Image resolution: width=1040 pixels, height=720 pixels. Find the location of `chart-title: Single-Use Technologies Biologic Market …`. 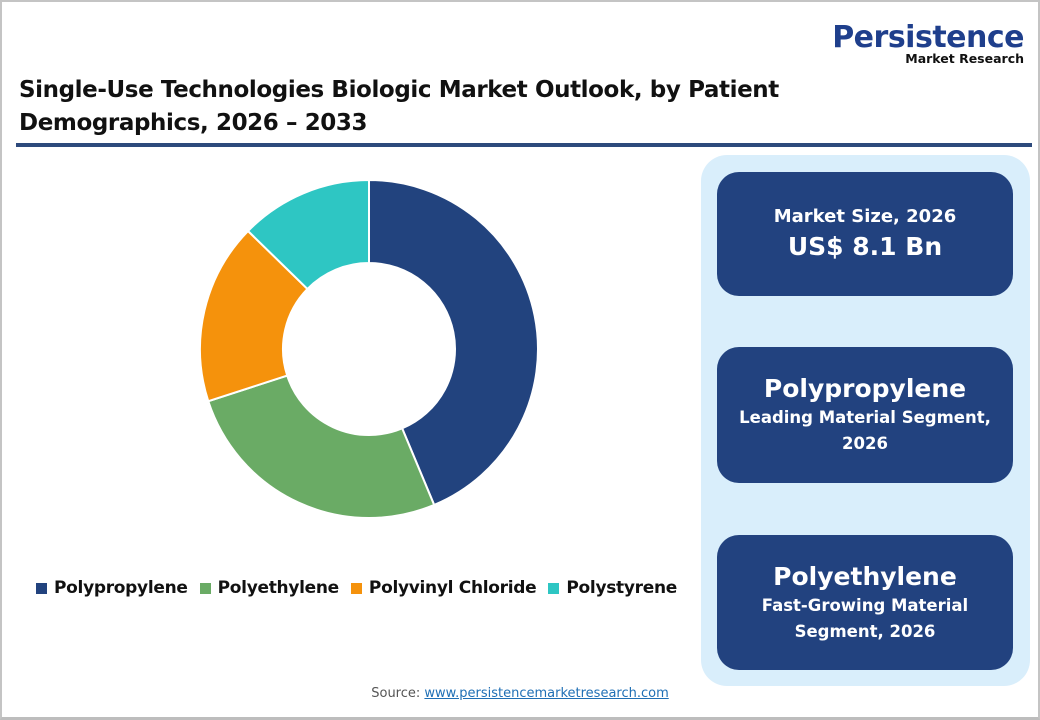

chart-title: Single-Use Technologies Biologic Market … is located at coordinates (399, 106).